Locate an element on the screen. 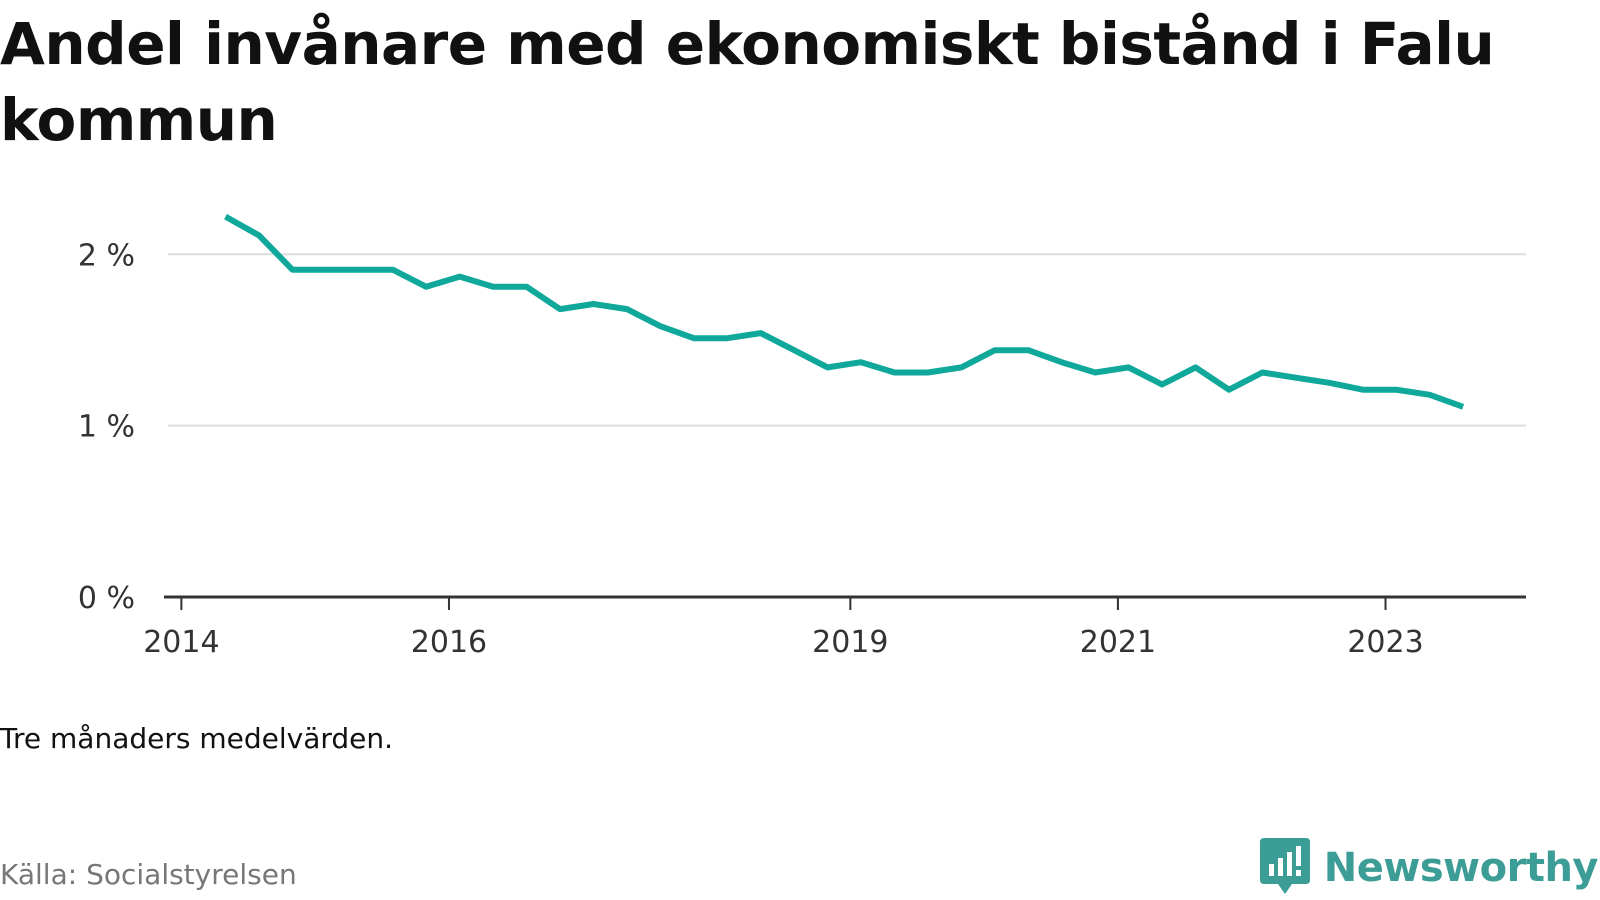 Image resolution: width=1600 pixels, height=900 pixels. y-tick-labels: 0 % 1 % 2 % is located at coordinates (106, 427).